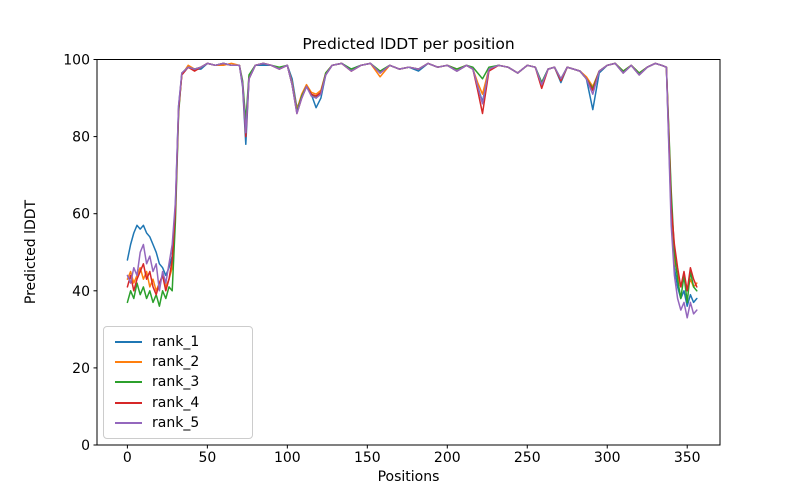 This screenshot has width=800, height=500. What do you see at coordinates (76, 61) in the screenshot?
I see `y-tick-label: 100` at bounding box center [76, 61].